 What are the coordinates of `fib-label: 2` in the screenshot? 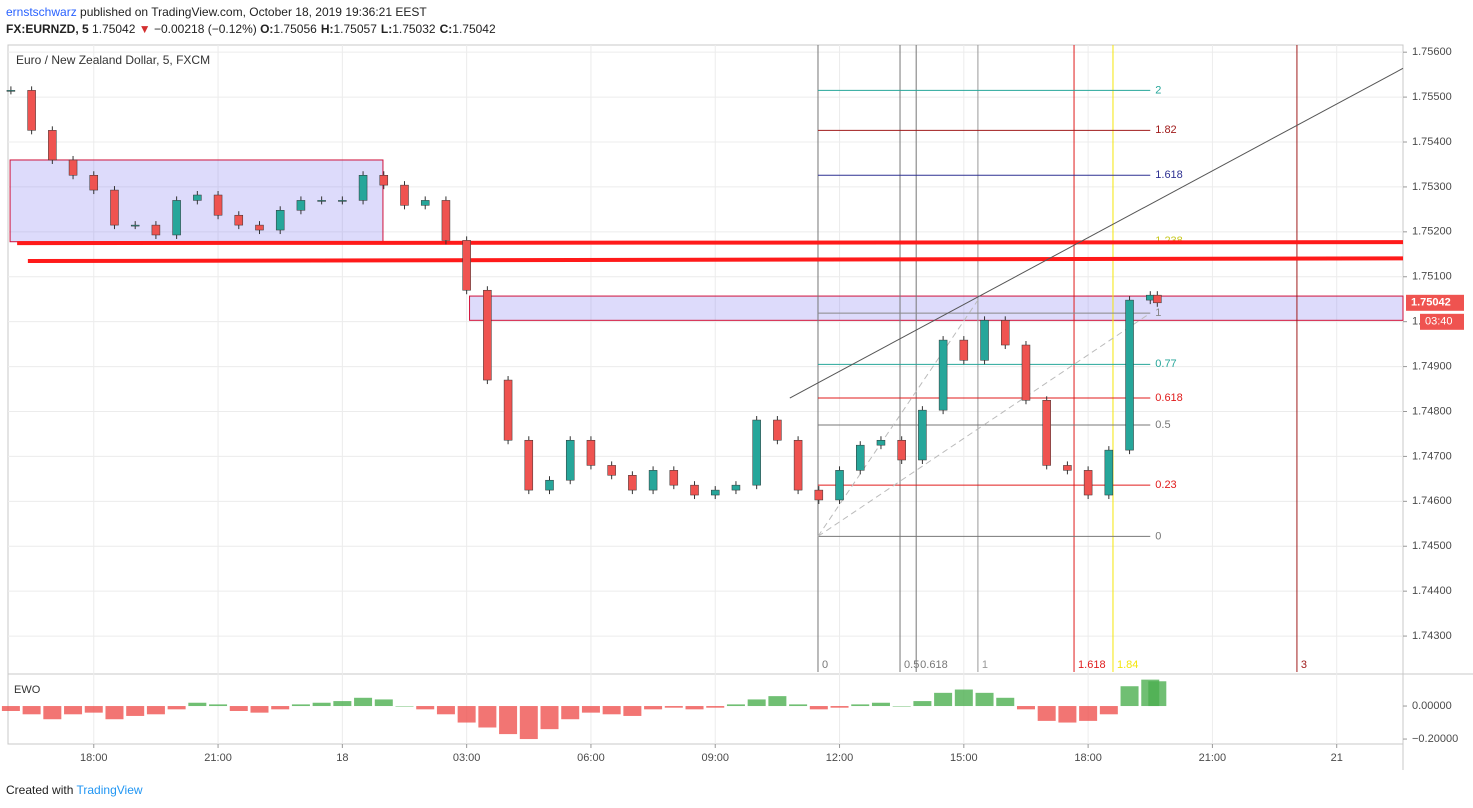 It's located at (1158, 90).